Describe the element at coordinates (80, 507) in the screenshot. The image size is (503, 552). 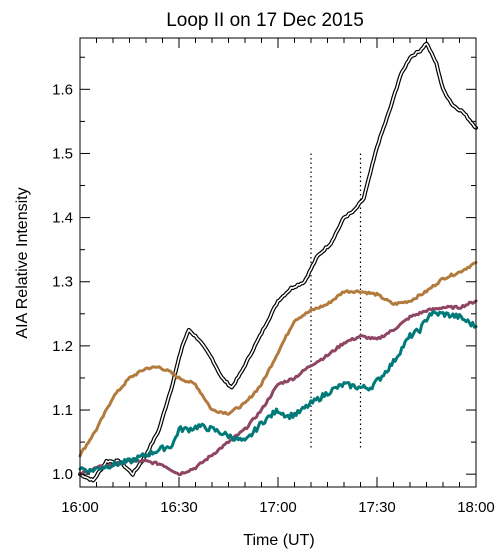
I see `x-tick-label-0: 16:00` at that location.